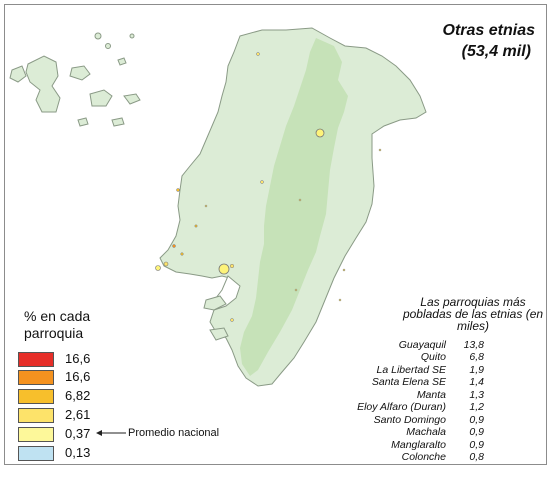 The width and height of the screenshot is (557, 479). Describe the element at coordinates (132, 99) in the screenshot. I see `san-cristobal-island` at that location.